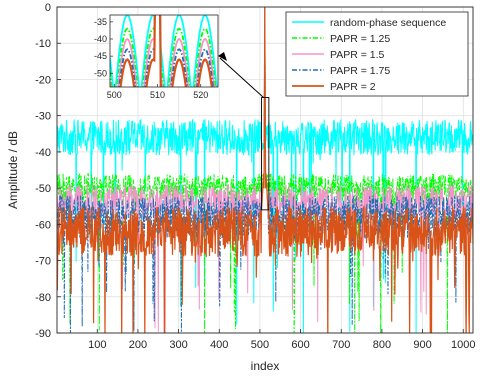 The width and height of the screenshot is (480, 382). Describe the element at coordinates (43, 189) in the screenshot. I see `y-tick-label: -50` at that location.